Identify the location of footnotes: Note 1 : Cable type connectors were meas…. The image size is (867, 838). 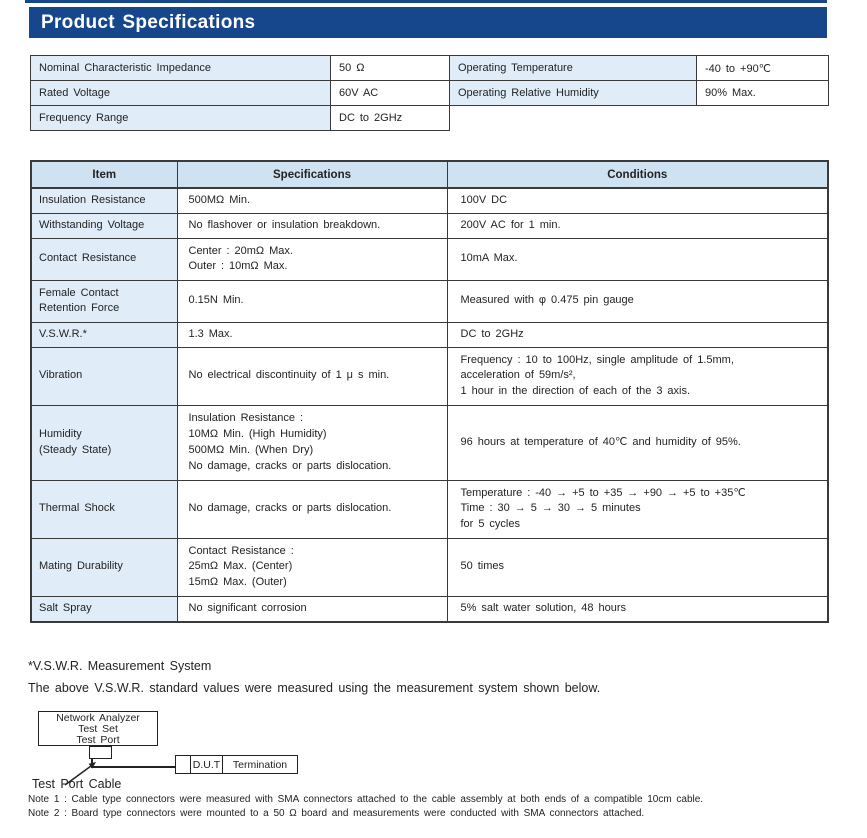
(365, 807).